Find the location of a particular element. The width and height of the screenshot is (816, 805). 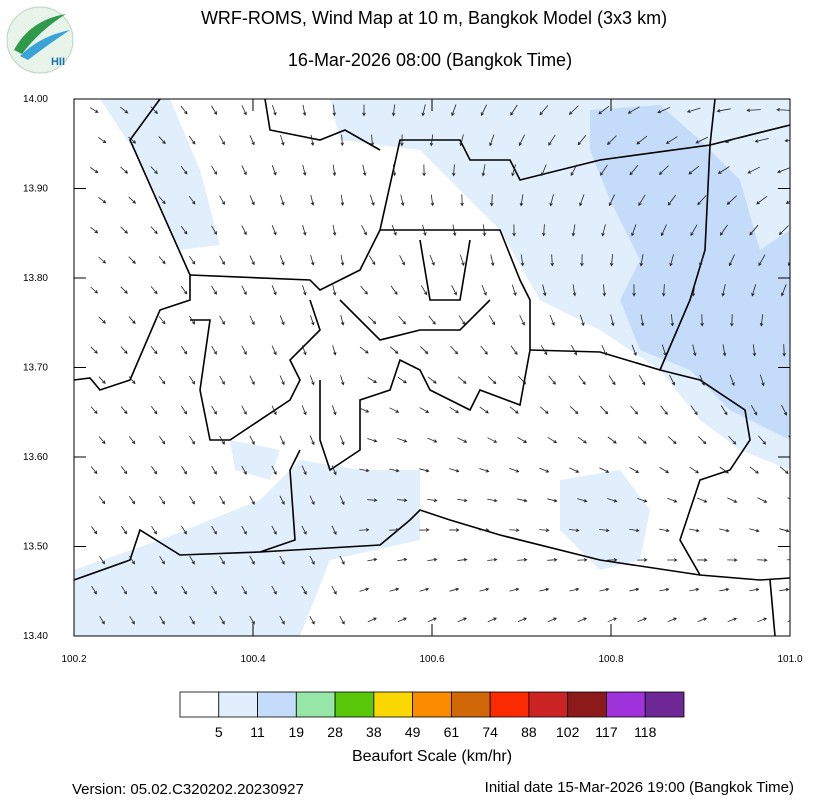

y-tick-label: 13.80 is located at coordinates (35, 278).